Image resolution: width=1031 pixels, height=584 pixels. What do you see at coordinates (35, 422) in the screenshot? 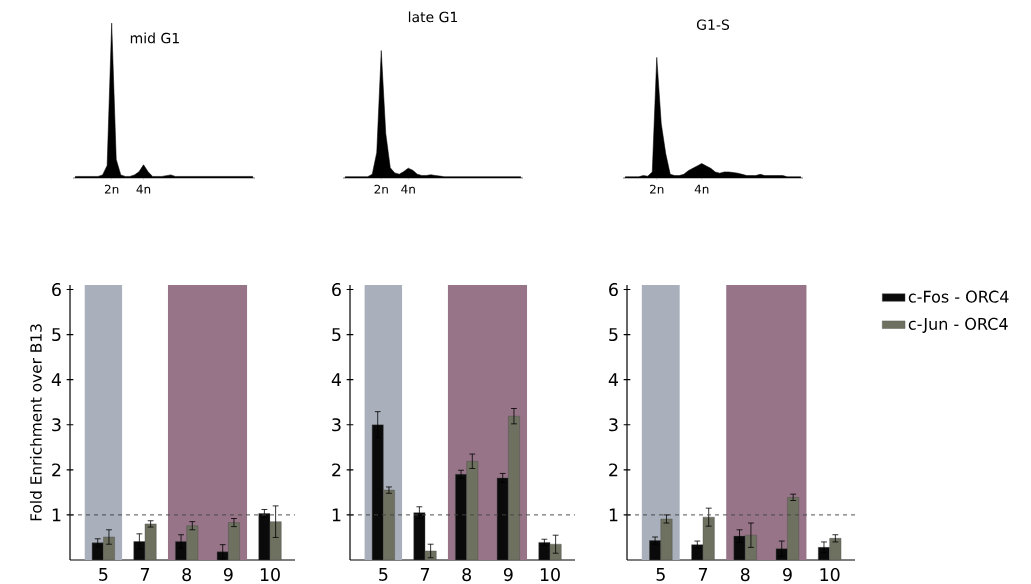
I see `y-axis-title: Fold Enrichment over B13` at bounding box center [35, 422].